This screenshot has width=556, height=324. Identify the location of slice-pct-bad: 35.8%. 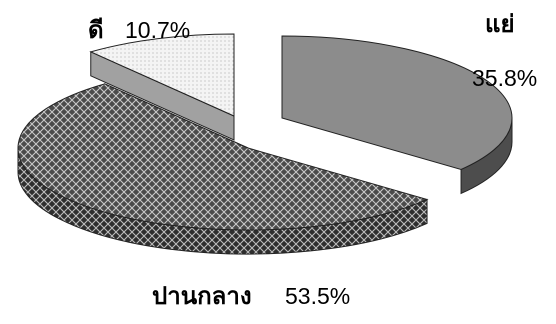
(504, 78).